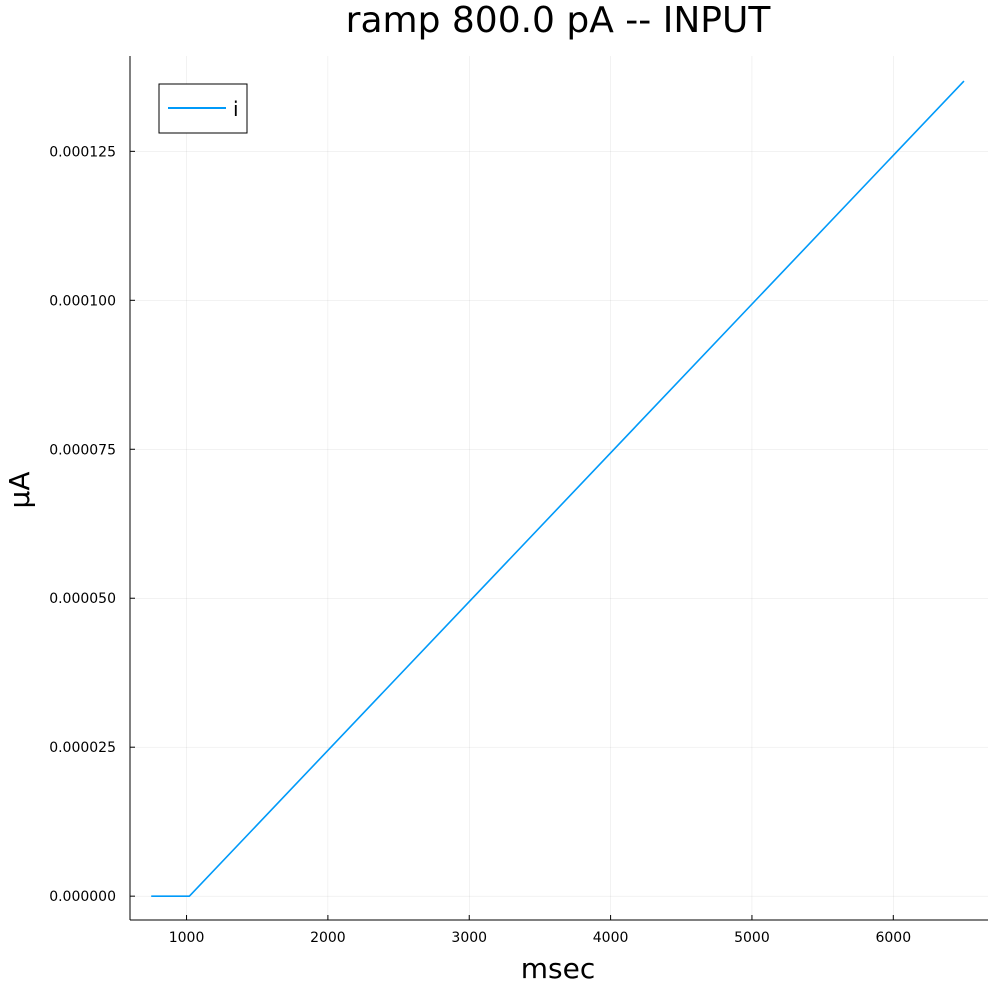  What do you see at coordinates (82, 748) in the screenshot?
I see `y-tick-label: 0.000025` at bounding box center [82, 748].